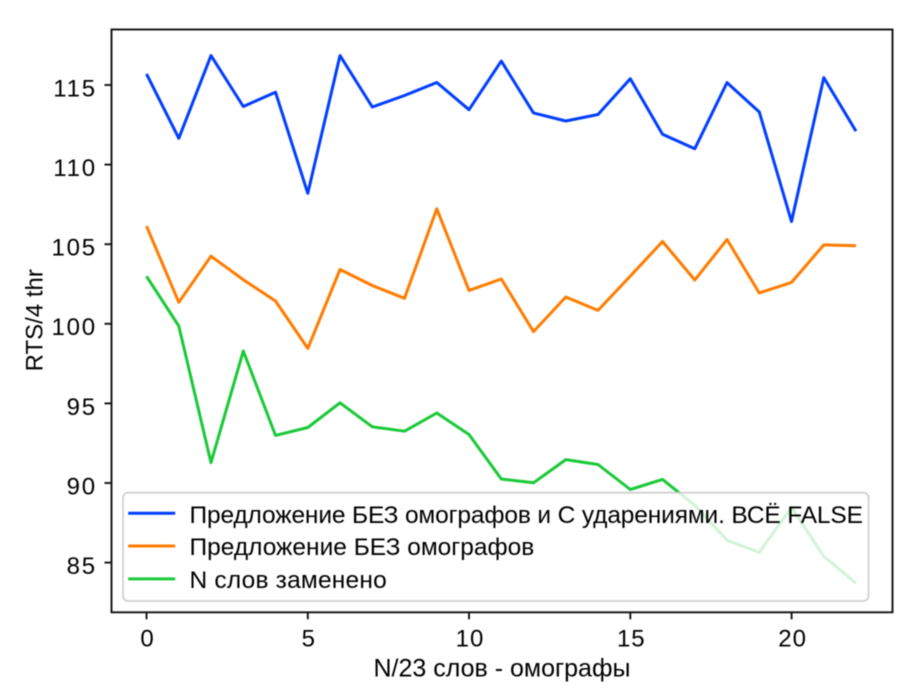 The image size is (918, 688). Describe the element at coordinates (502, 669) in the screenshot. I see `svg-text: N/23 слов - омографы` at that location.